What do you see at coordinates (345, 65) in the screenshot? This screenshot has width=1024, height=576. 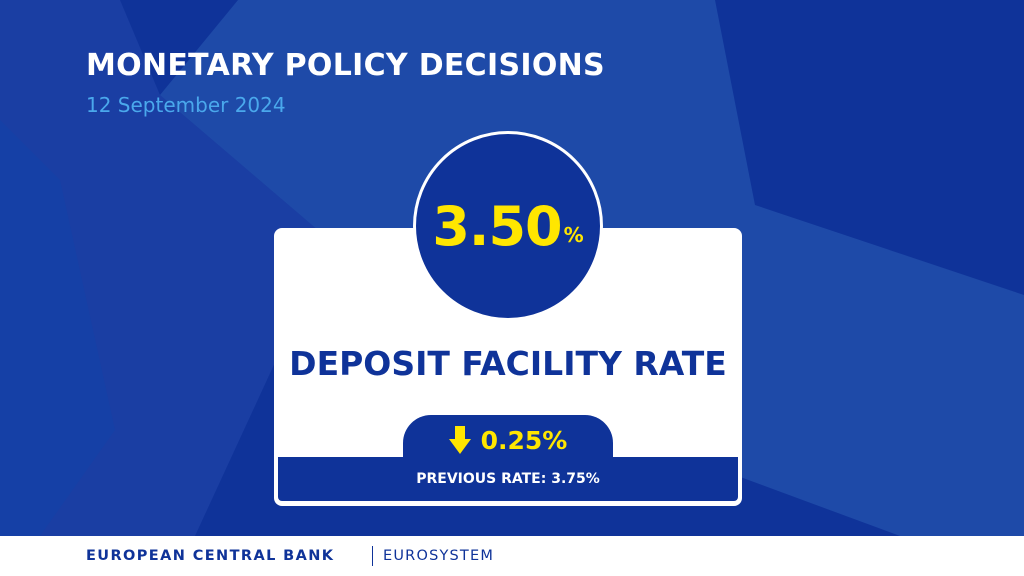 I see `page-title: MONETARY POLICY DECISIONS` at bounding box center [345, 65].